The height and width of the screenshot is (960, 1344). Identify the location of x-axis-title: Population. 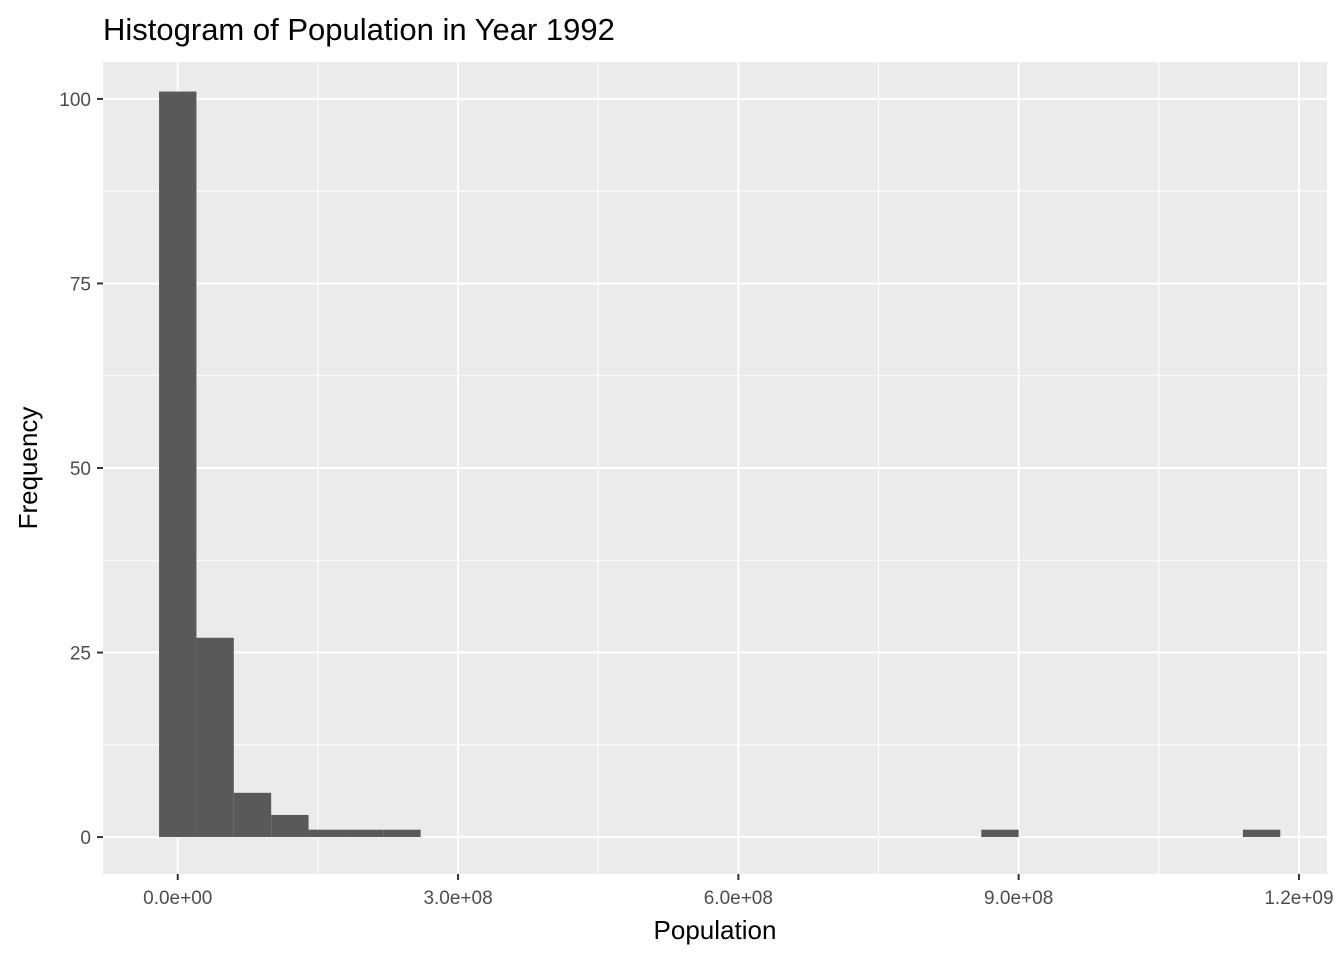
(715, 930).